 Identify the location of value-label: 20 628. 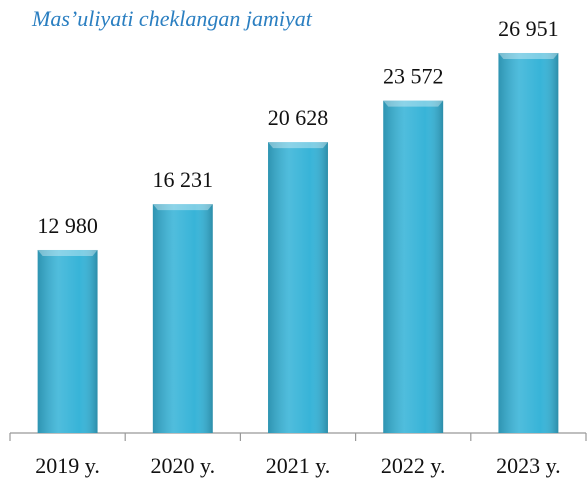
(298, 117).